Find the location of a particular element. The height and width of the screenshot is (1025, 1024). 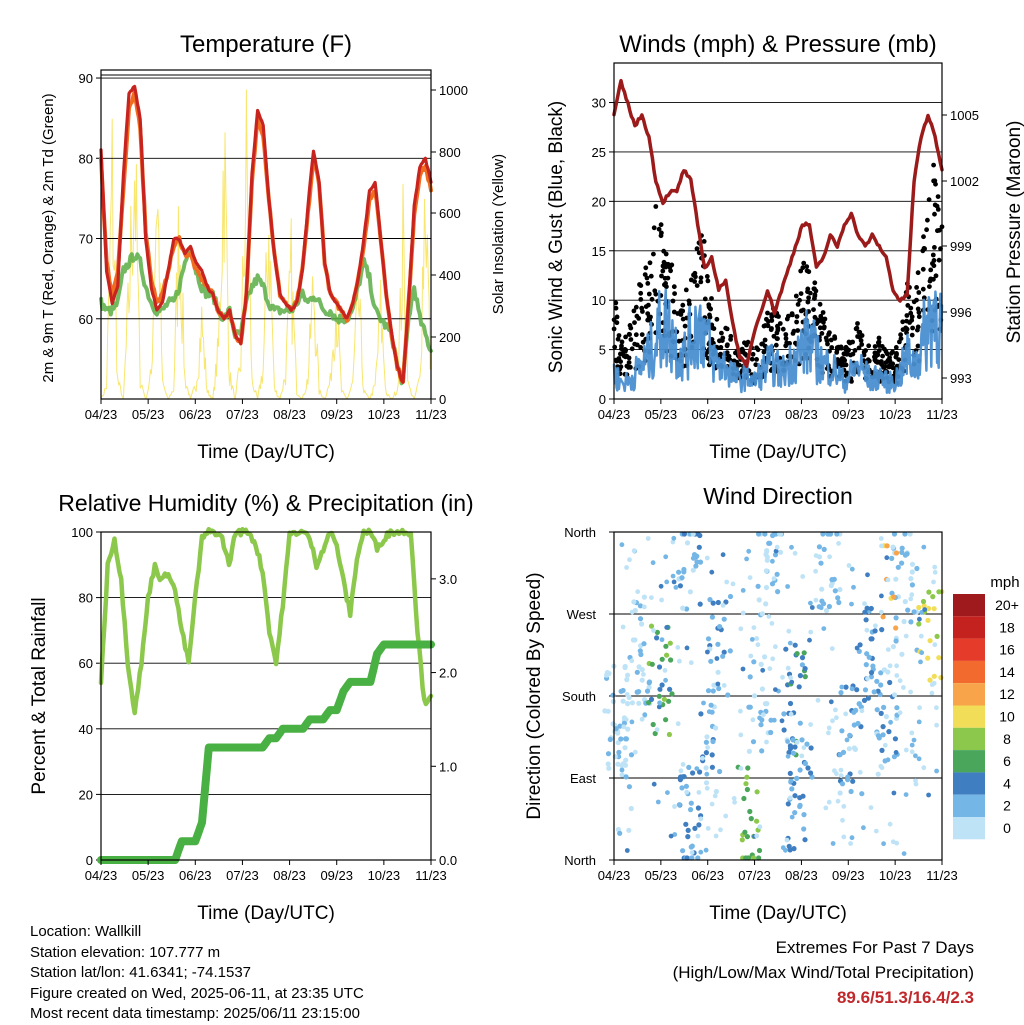

temp-2m-line is located at coordinates (266, 234).